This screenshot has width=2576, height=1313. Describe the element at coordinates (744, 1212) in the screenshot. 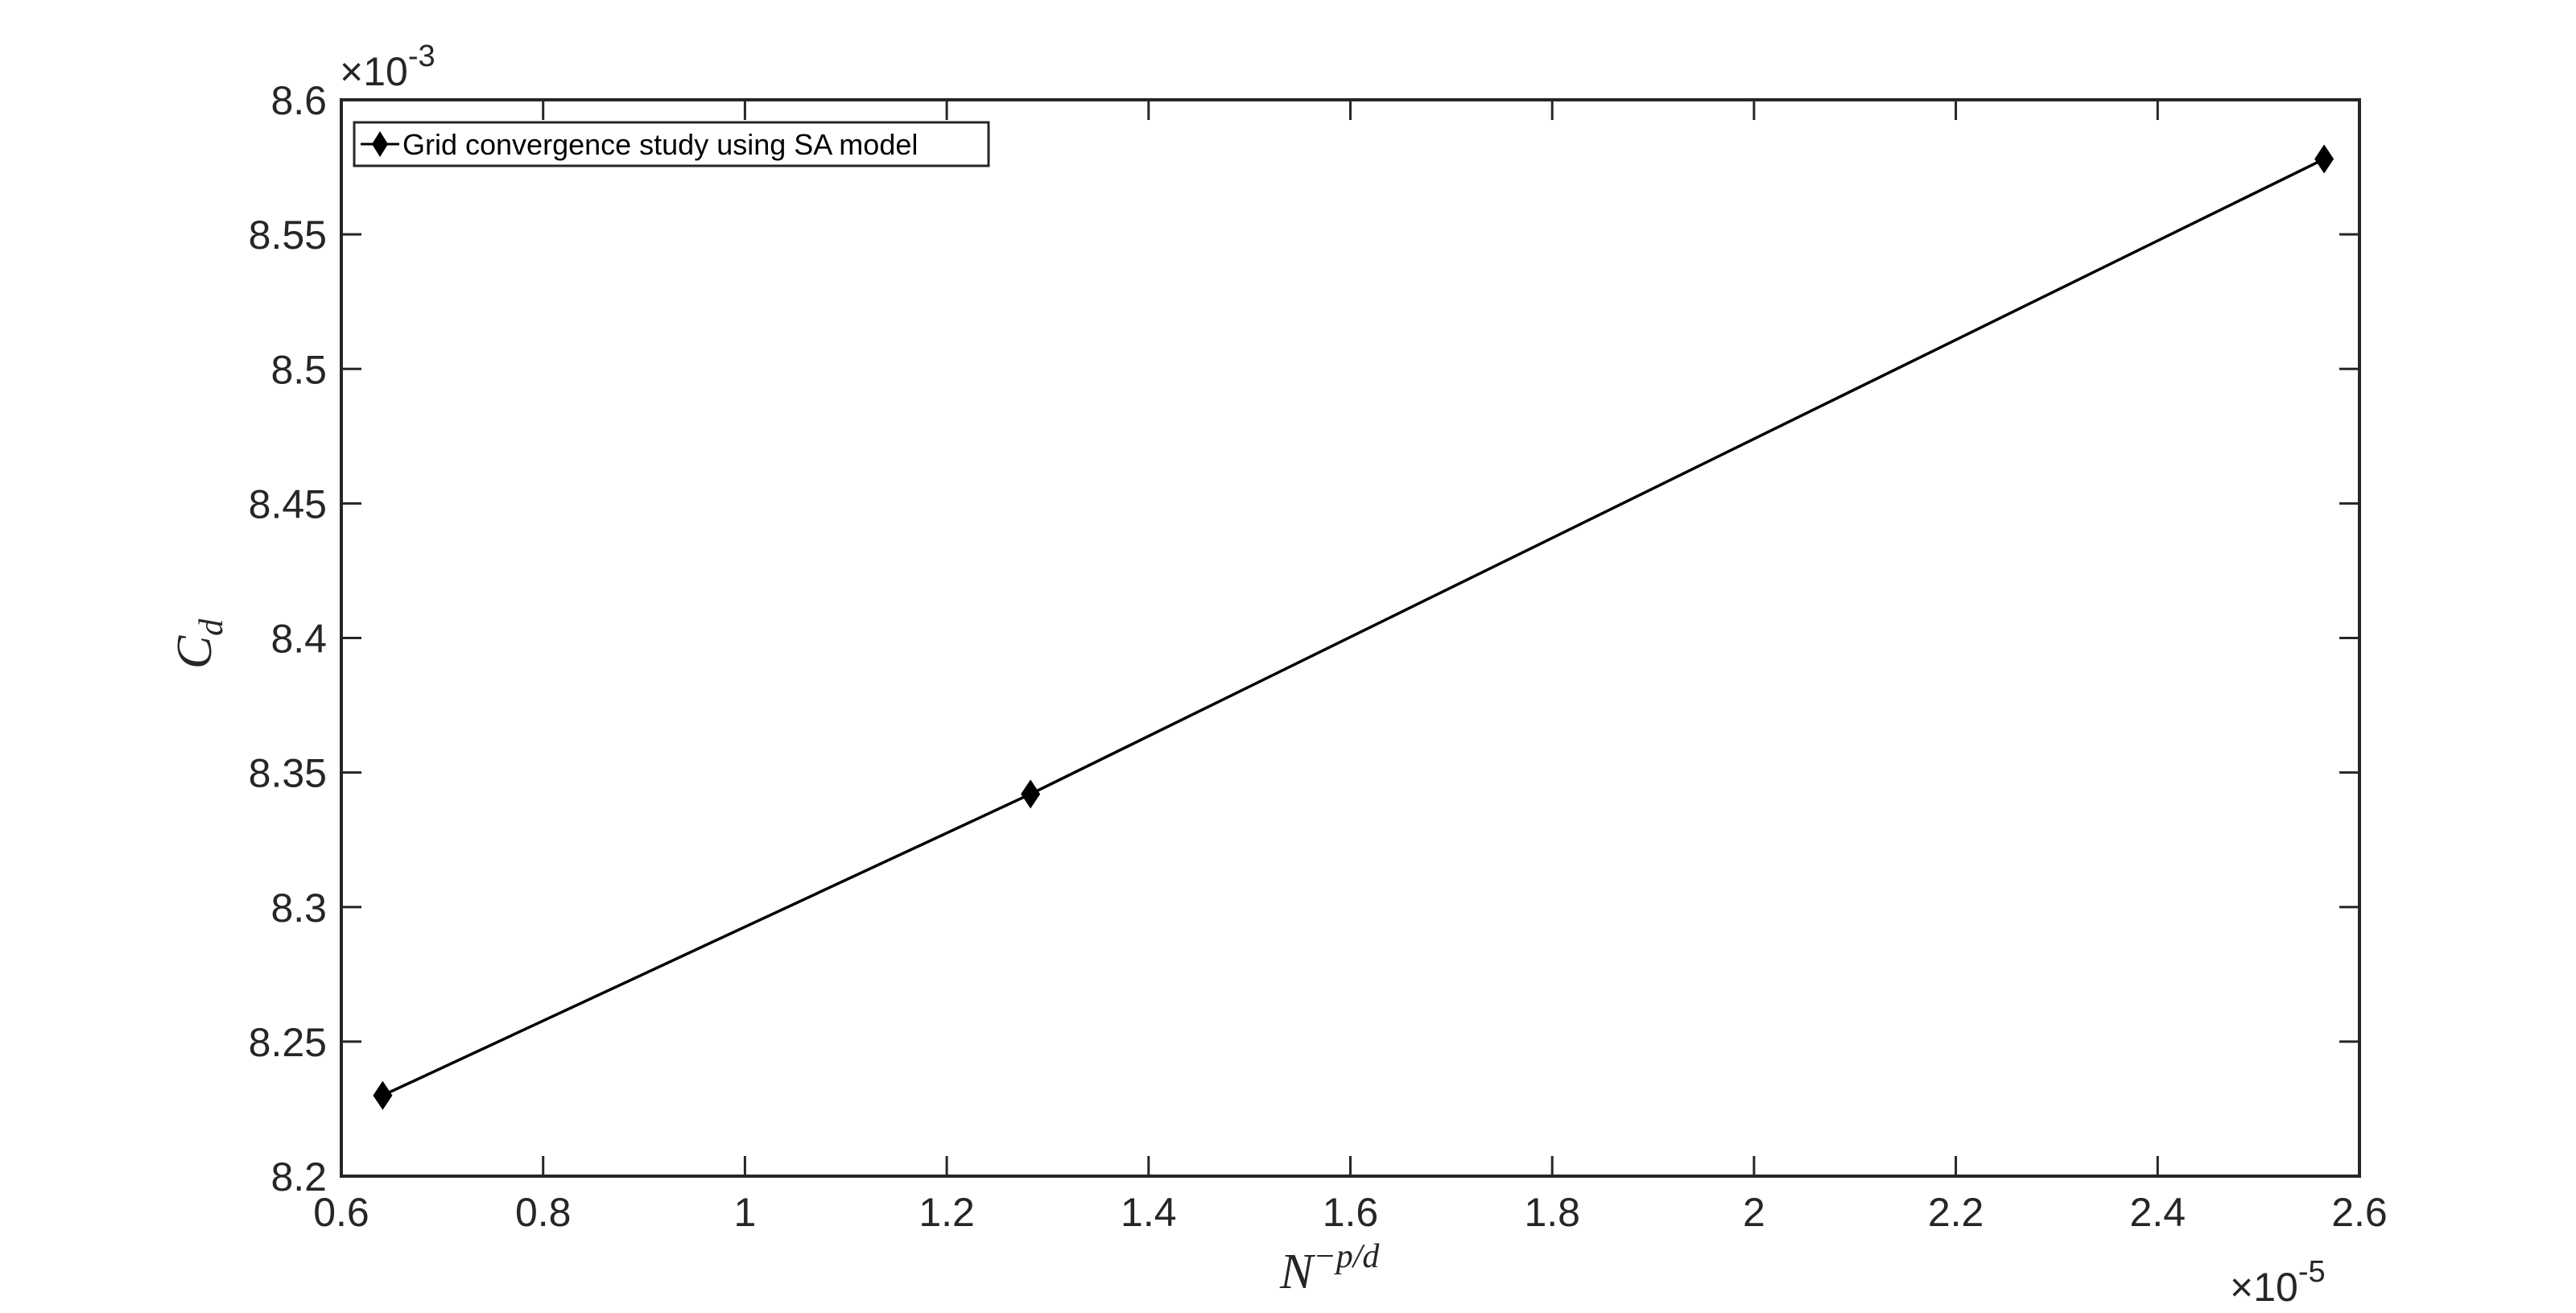

I see `x-tick-label: 1` at that location.